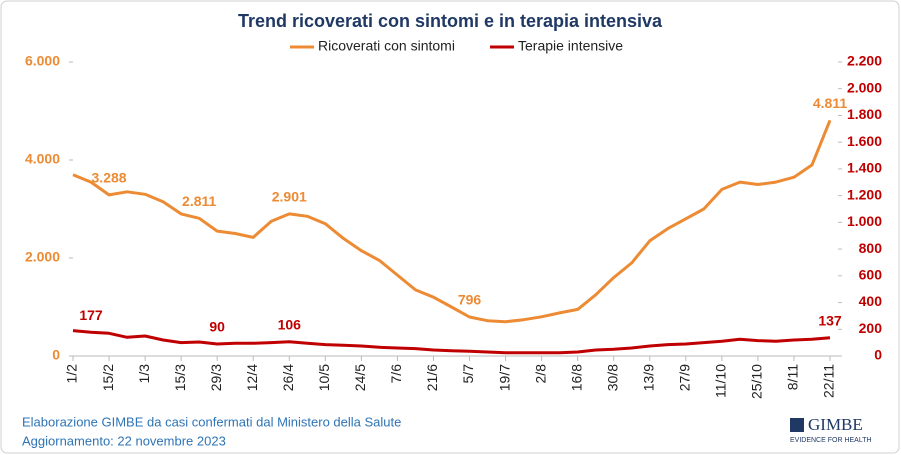  I want to click on x-tick-label: 26/4, so click(288, 377).